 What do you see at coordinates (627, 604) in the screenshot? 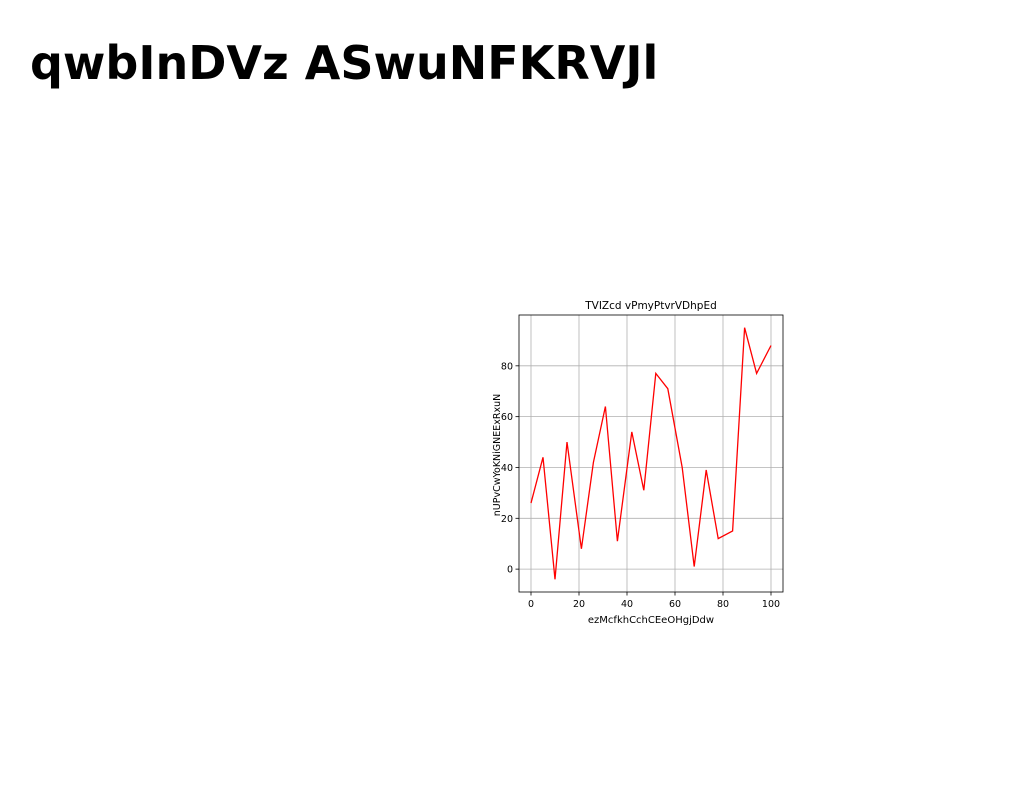
I see `x-tick-label: 40` at bounding box center [627, 604].